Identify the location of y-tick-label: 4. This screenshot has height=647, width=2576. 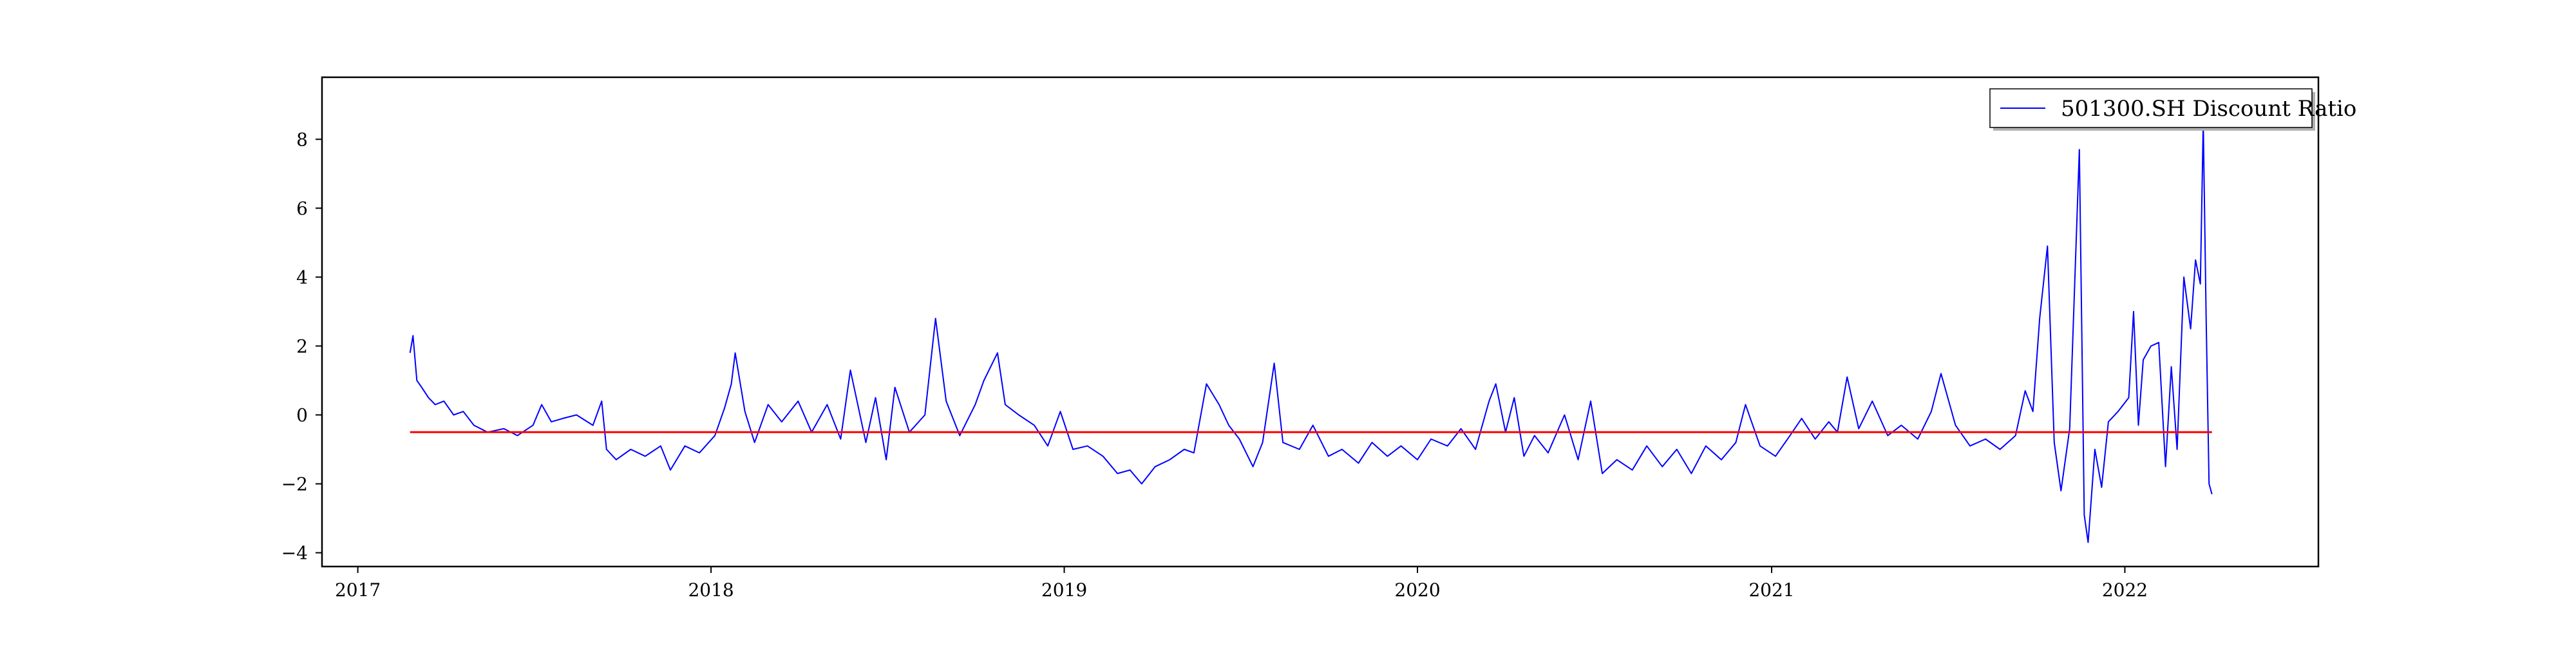
(302, 277).